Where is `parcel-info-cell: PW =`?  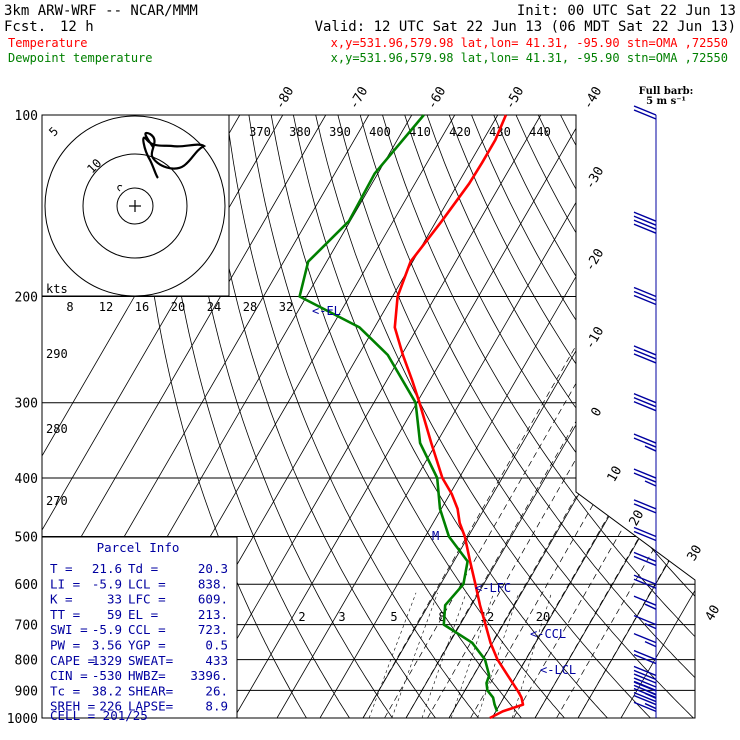
parcel-info-cell: PW = is located at coordinates (65, 645).